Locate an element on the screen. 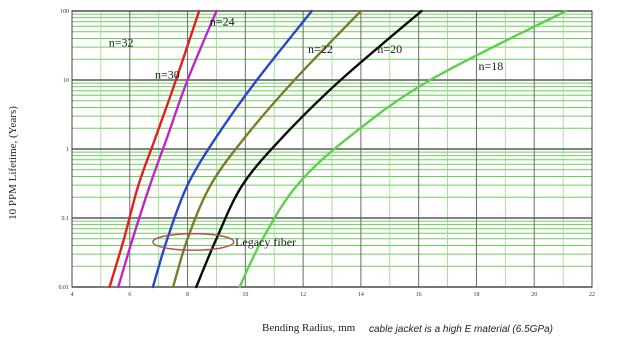 This screenshot has width=644, height=353. x-tick-label: 12 is located at coordinates (303, 295).